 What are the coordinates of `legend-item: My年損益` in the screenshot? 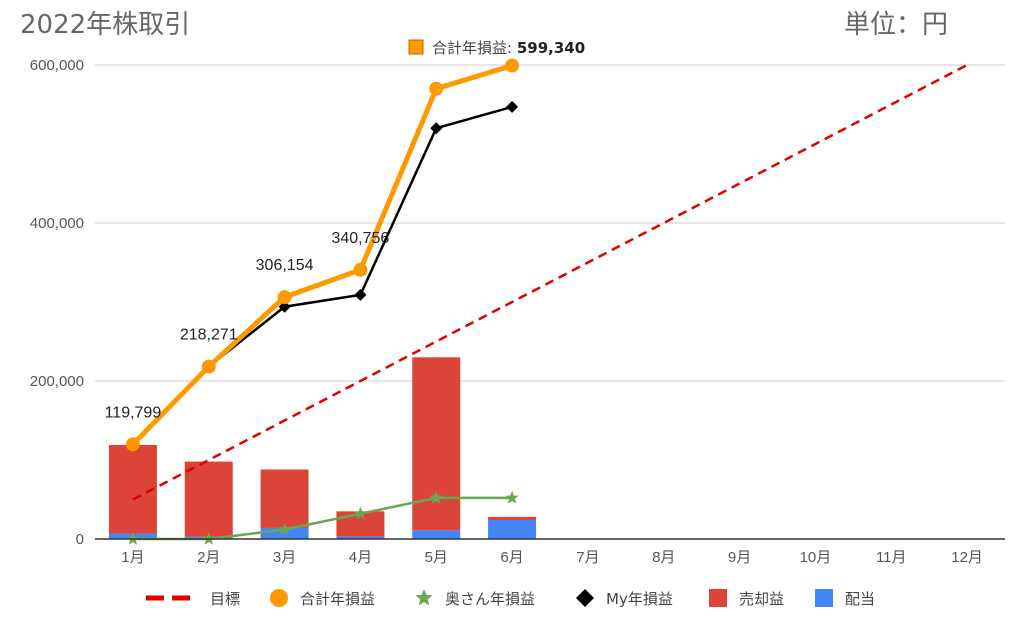 It's located at (624, 598).